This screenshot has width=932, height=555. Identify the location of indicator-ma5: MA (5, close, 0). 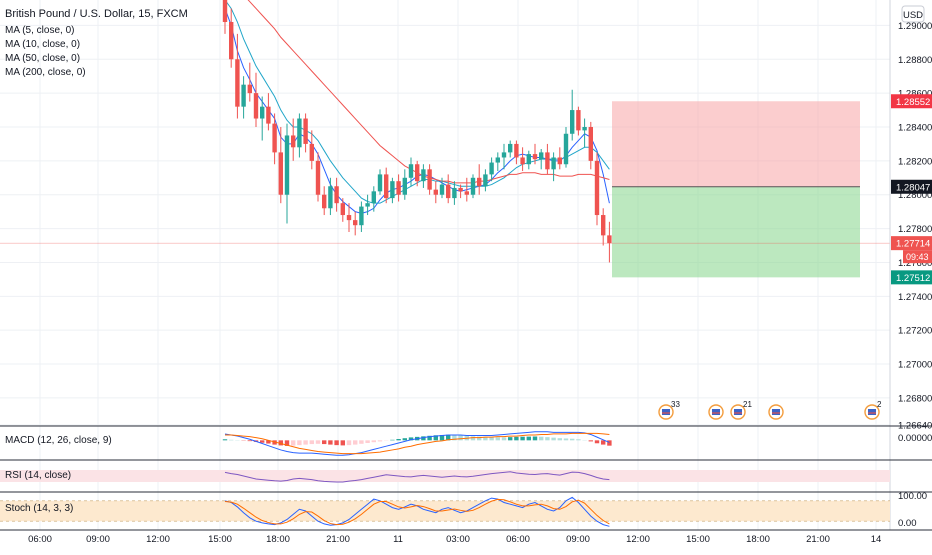
(39, 30).